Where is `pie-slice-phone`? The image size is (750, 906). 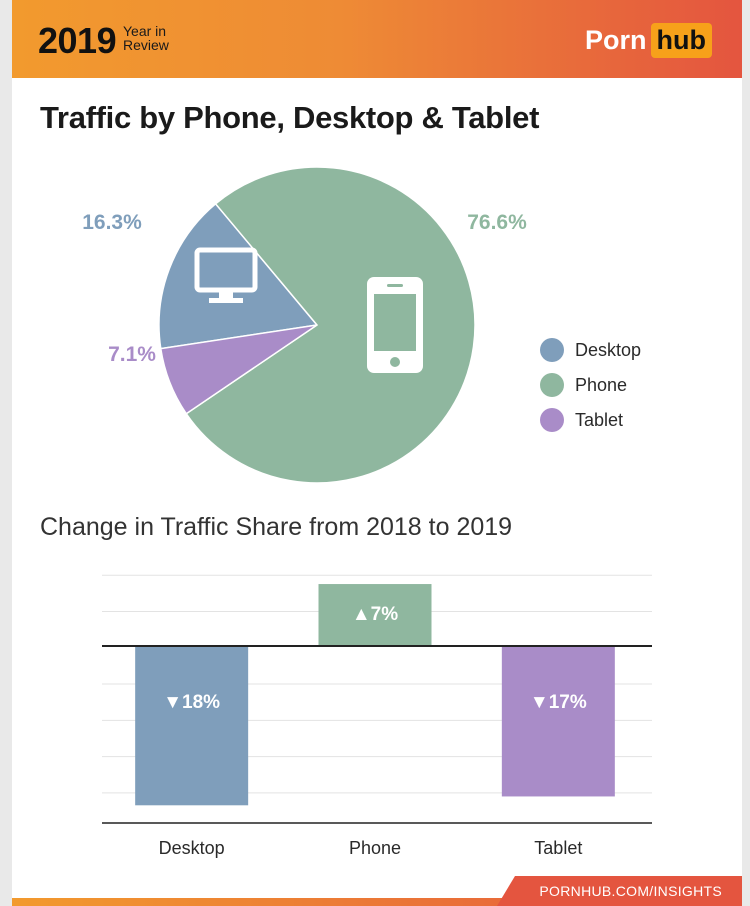
pie-slice-phone is located at coordinates (330, 325).